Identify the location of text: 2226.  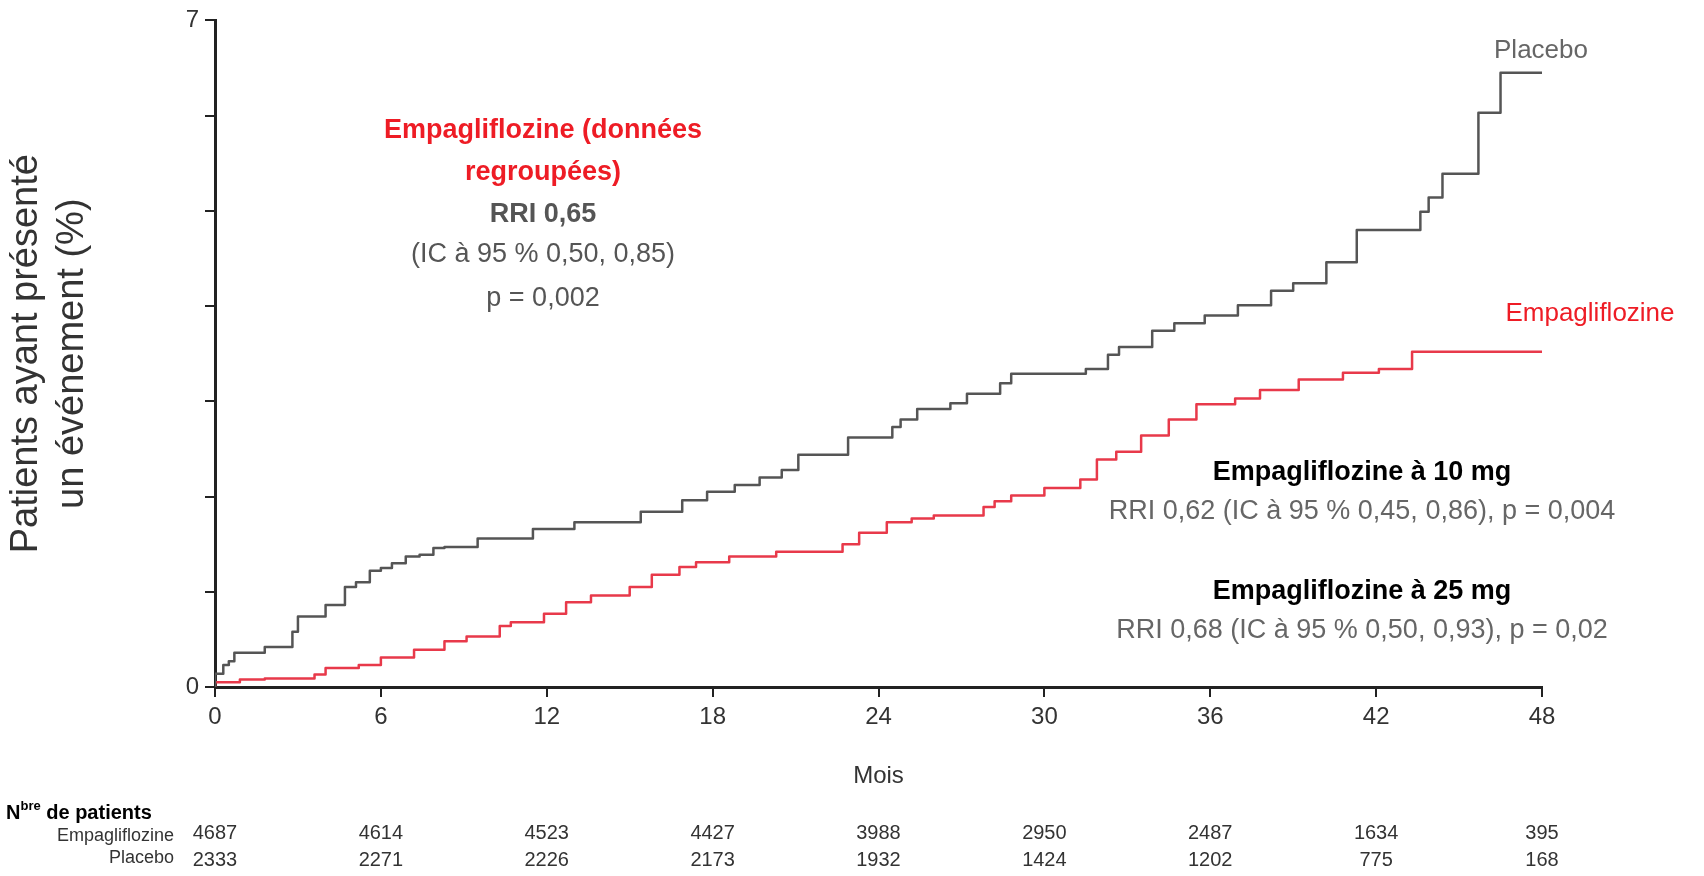
(546, 858).